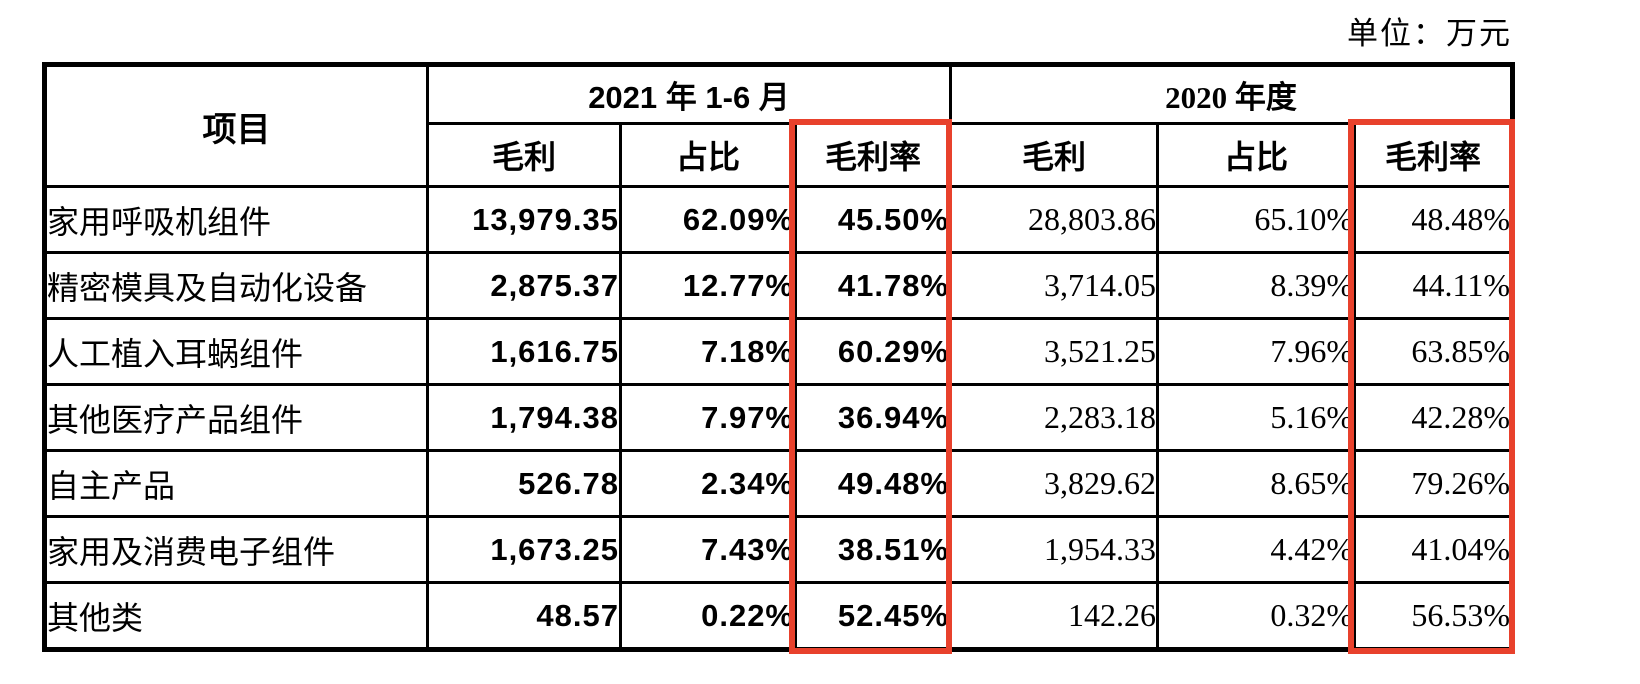  Describe the element at coordinates (708, 549) in the screenshot. I see `cell-2021-proportion: 7.43%` at that location.